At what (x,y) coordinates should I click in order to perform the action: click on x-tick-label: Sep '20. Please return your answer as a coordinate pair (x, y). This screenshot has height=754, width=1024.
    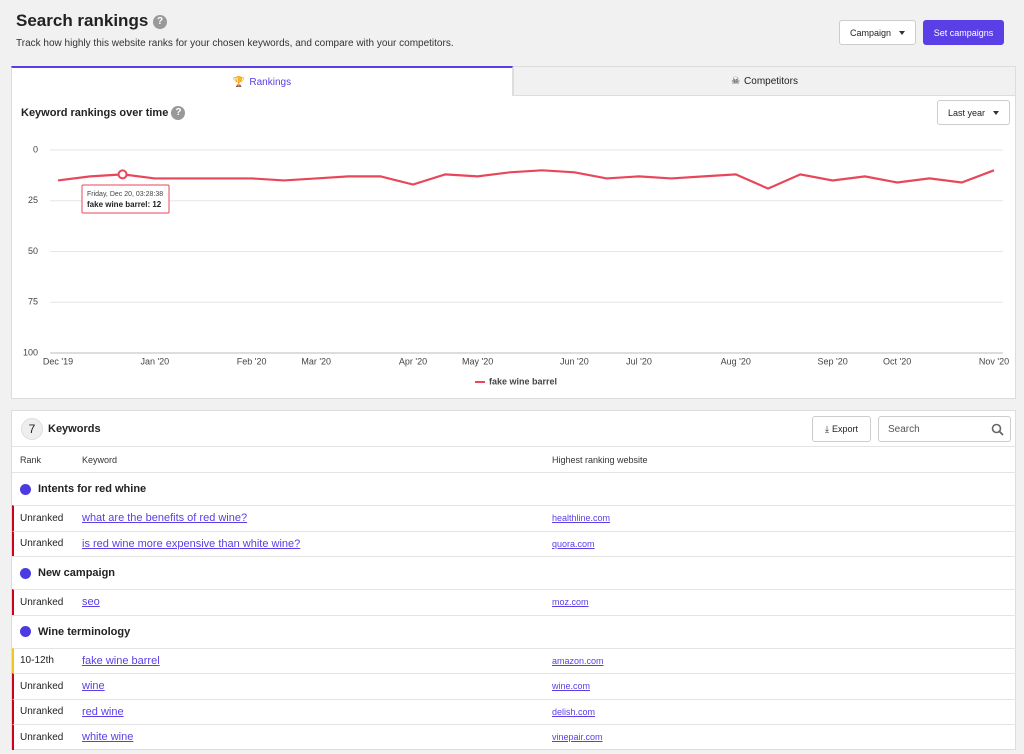
    Looking at the image, I should click on (832, 361).